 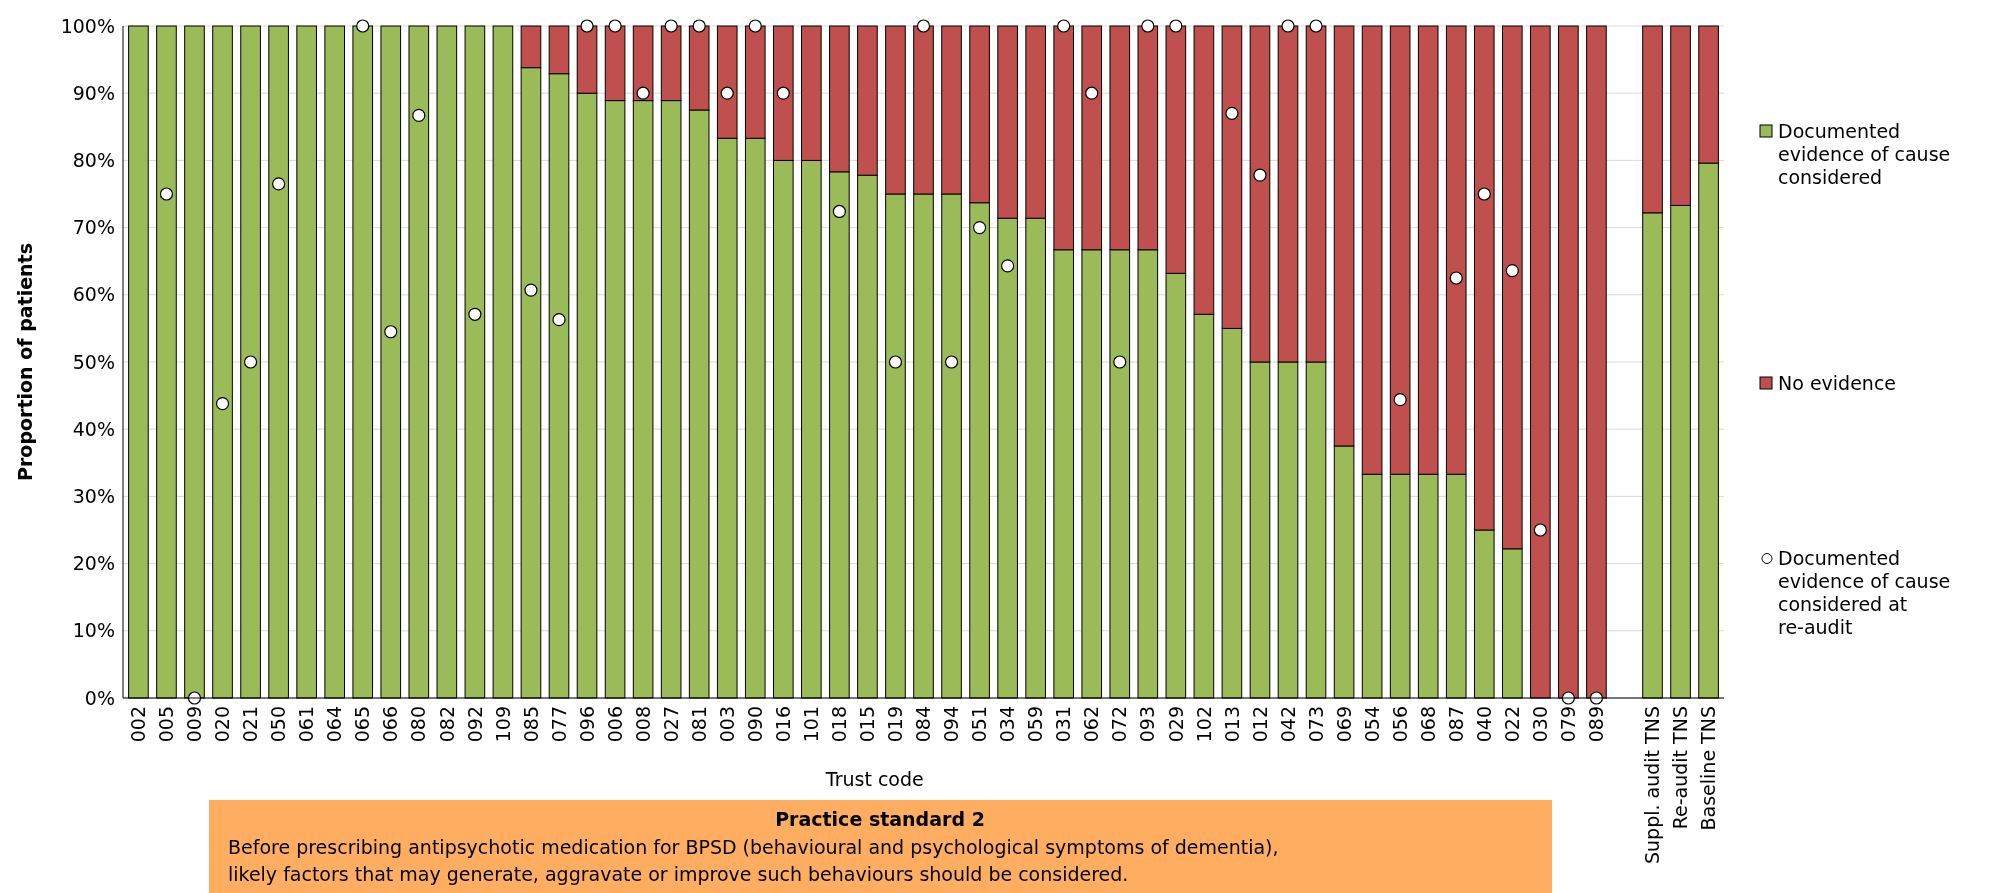 I want to click on x-tick-label: 050, so click(x=278, y=724).